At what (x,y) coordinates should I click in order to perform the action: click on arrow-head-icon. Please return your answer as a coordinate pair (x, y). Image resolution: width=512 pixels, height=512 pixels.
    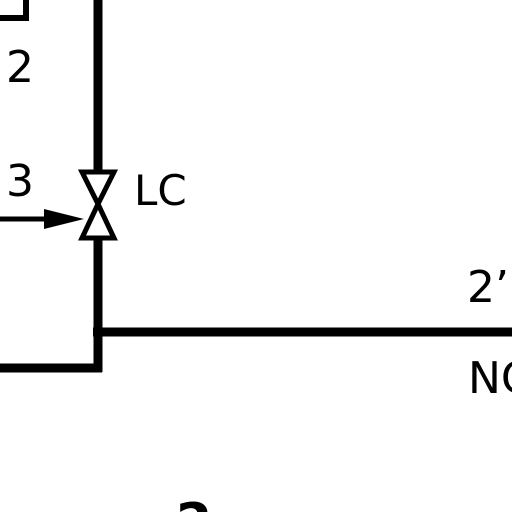
    Looking at the image, I should click on (64, 219).